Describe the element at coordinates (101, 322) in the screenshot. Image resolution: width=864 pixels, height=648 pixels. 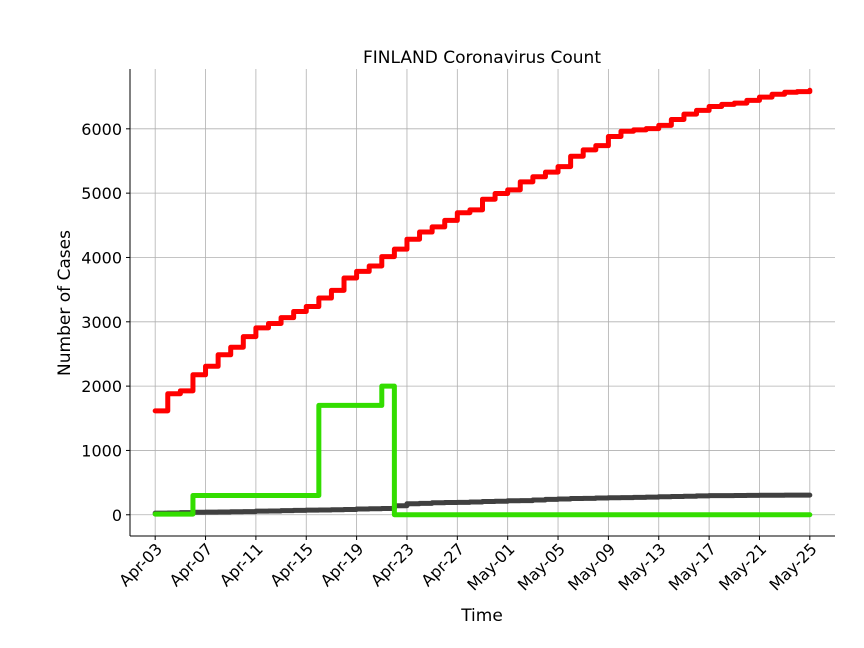
I see `y-tick-label: 3000` at that location.